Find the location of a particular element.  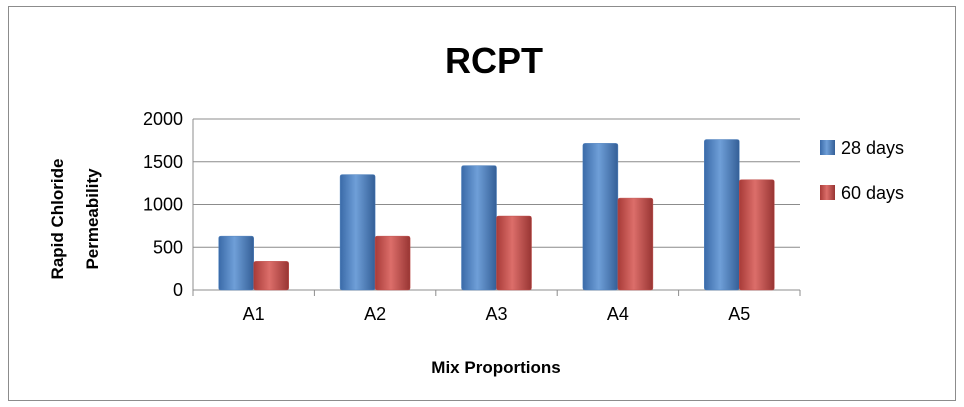

y-axis-label: Rapid Chloride Permeability is located at coordinates (75, 219).